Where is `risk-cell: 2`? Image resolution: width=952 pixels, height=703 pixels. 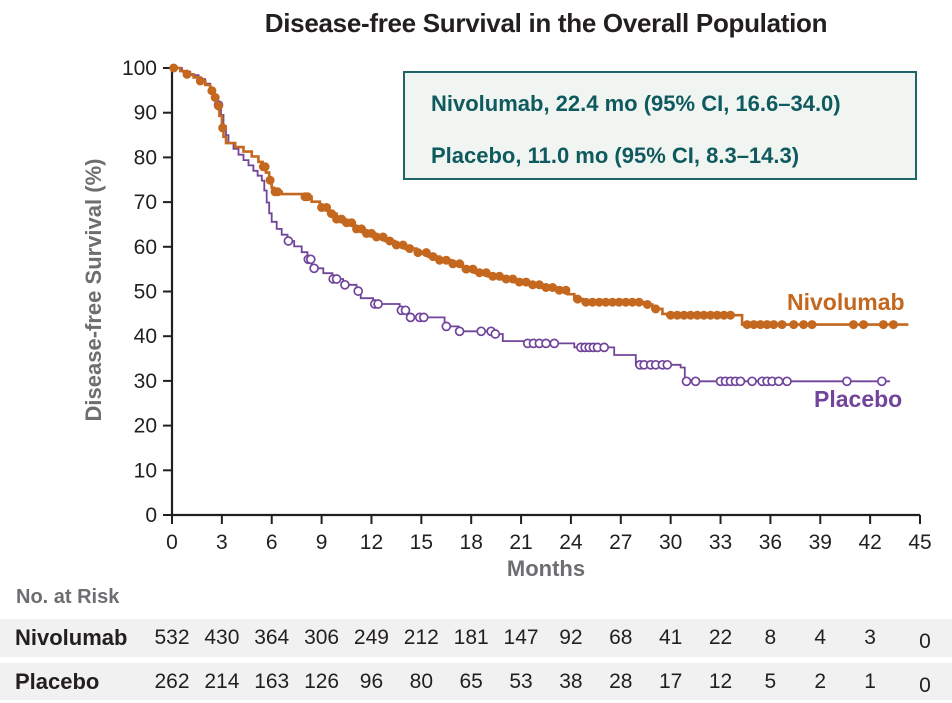 risk-cell: 2 is located at coordinates (820, 681).